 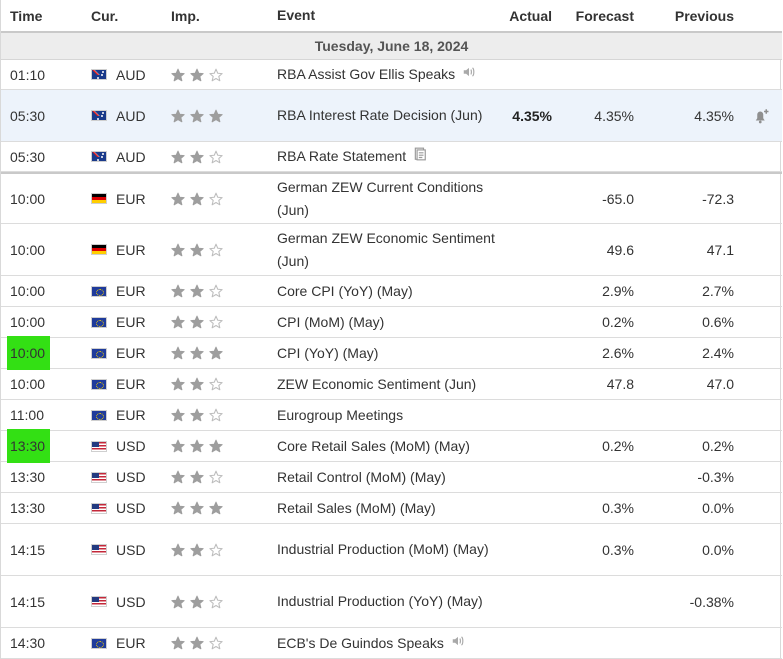 I want to click on event-name: Core CPI (YoY) (May), so click(x=345, y=290).